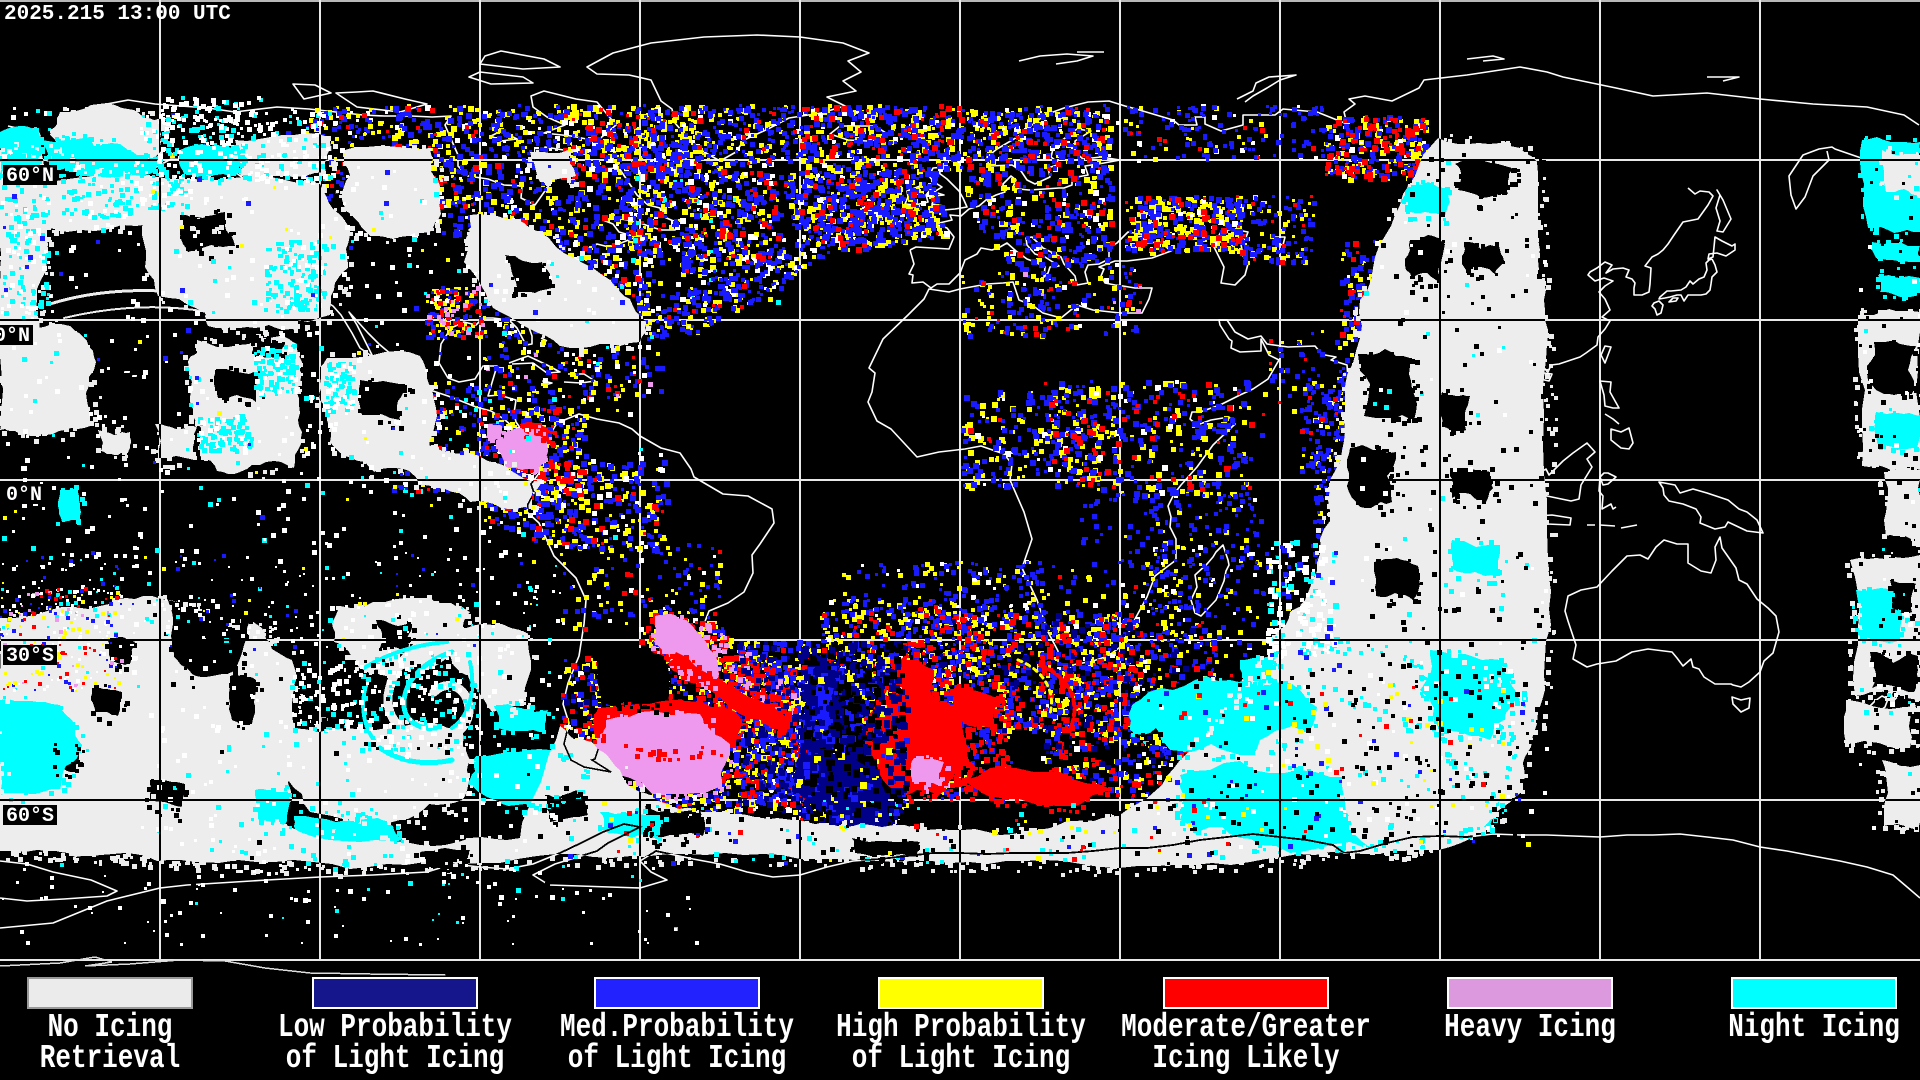  Describe the element at coordinates (110, 1058) in the screenshot. I see `svg-text: Retrieval` at that location.